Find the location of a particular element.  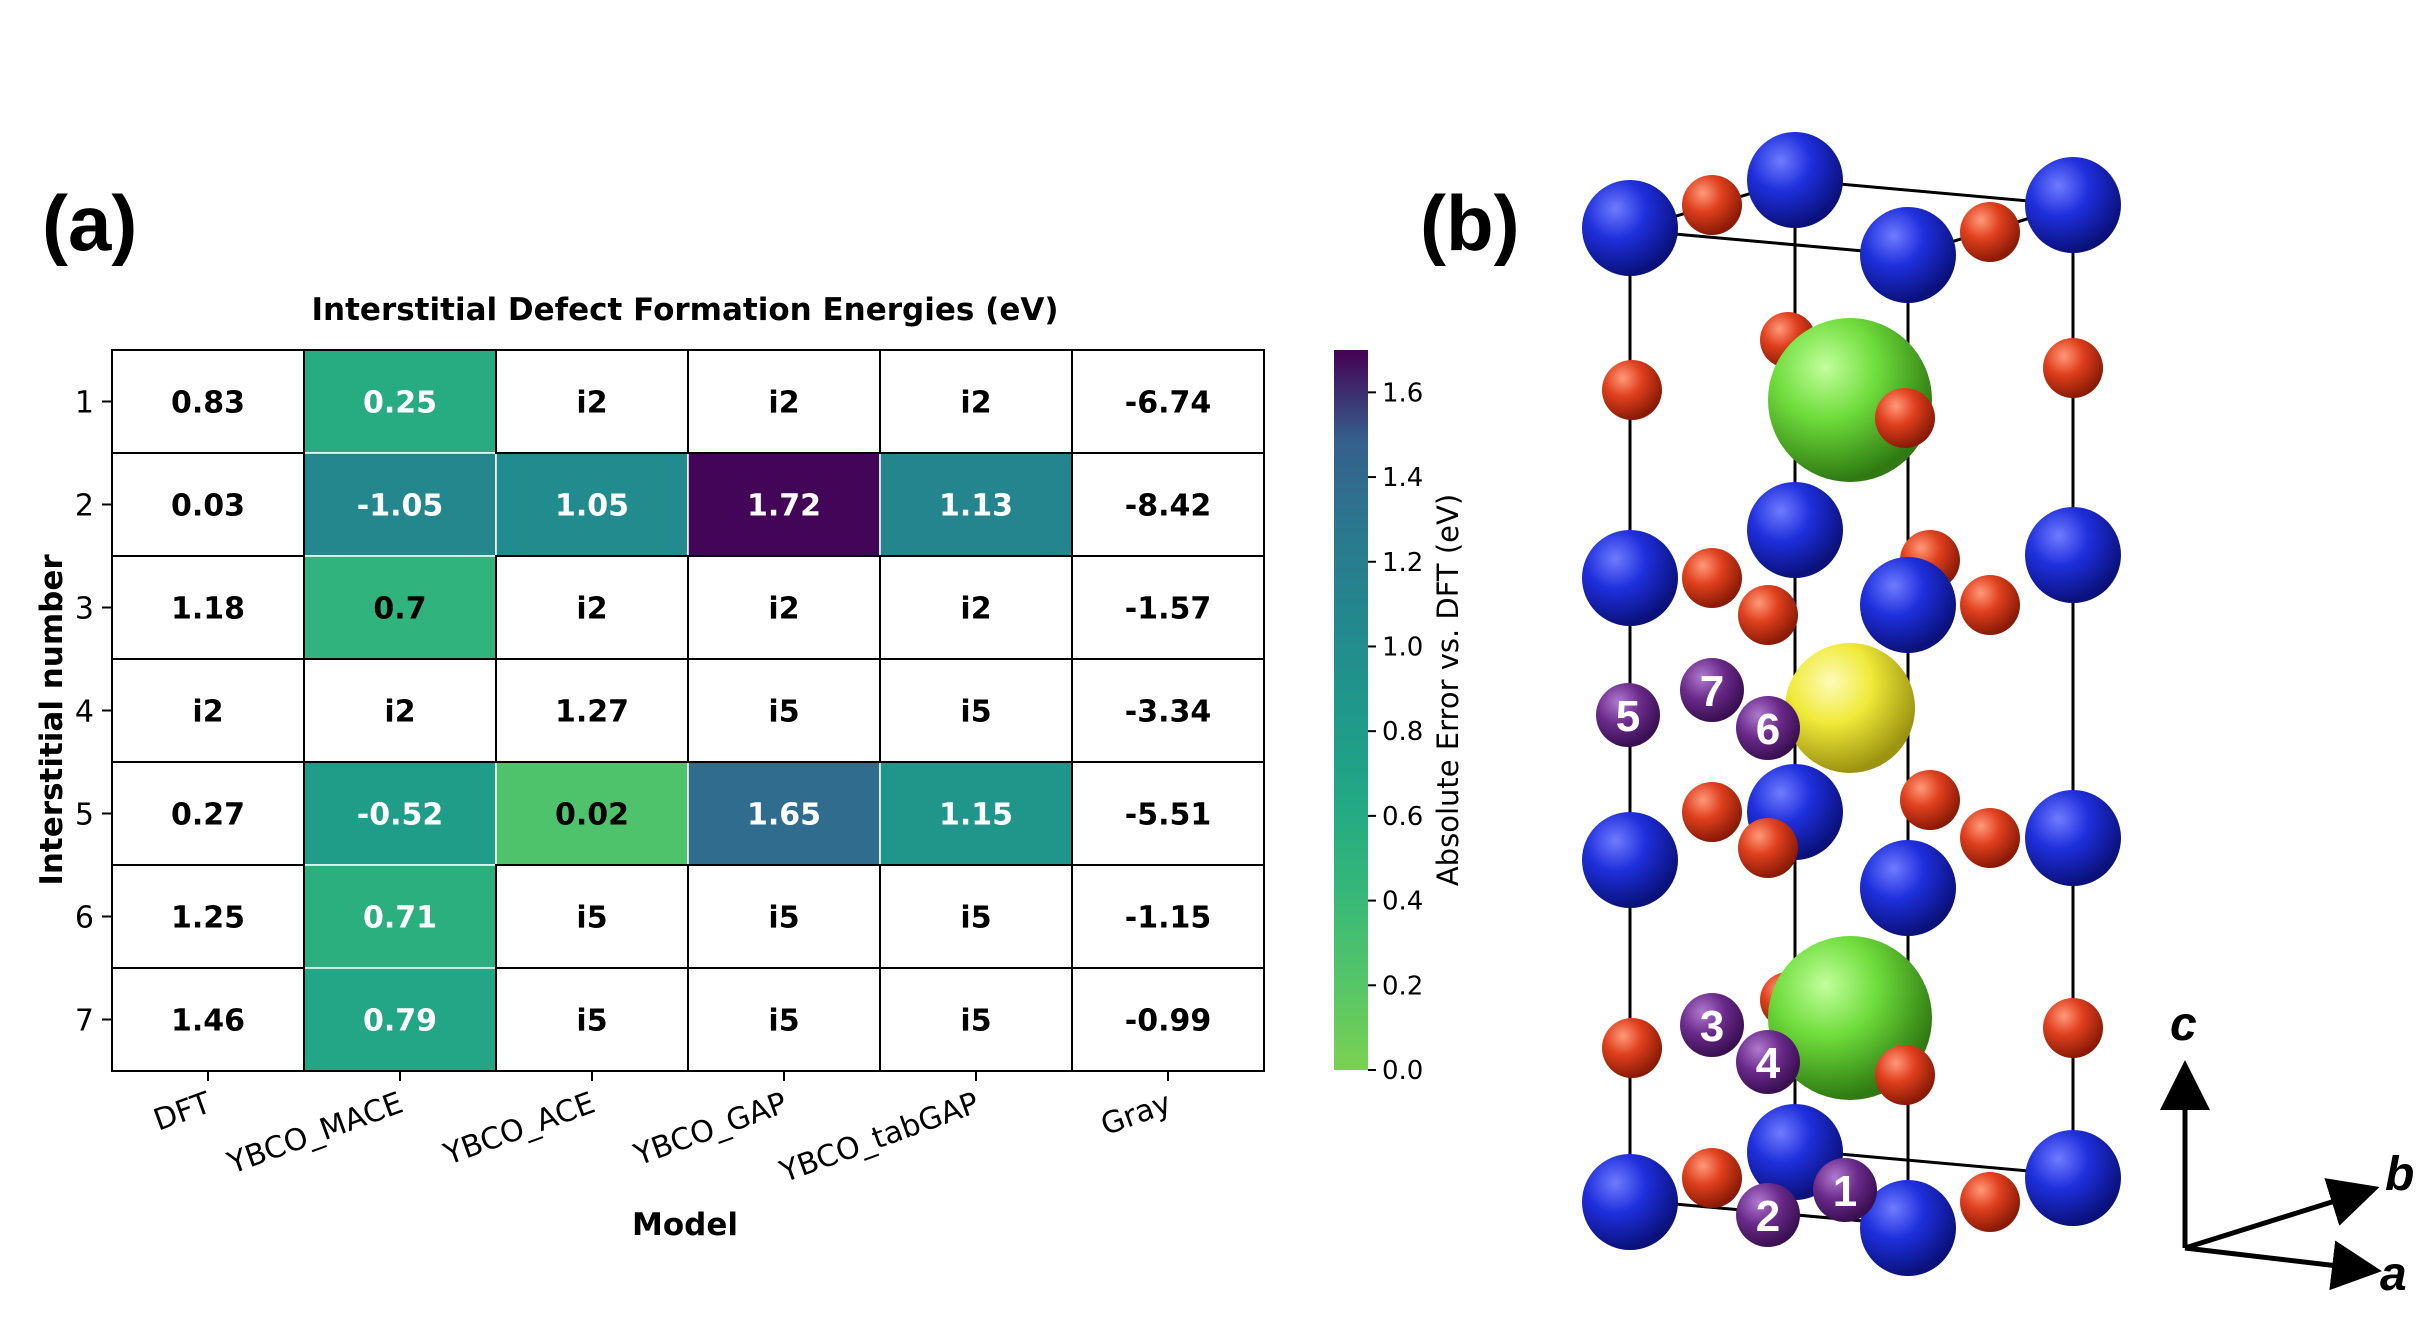

x-tick-label: Gray is located at coordinates (1135, 1114).